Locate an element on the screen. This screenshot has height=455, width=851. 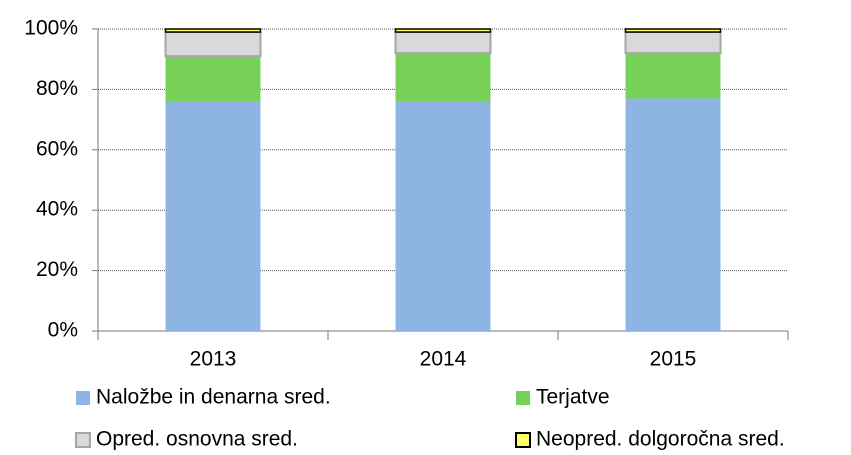
y-tick-label: 40% is located at coordinates (57, 209).